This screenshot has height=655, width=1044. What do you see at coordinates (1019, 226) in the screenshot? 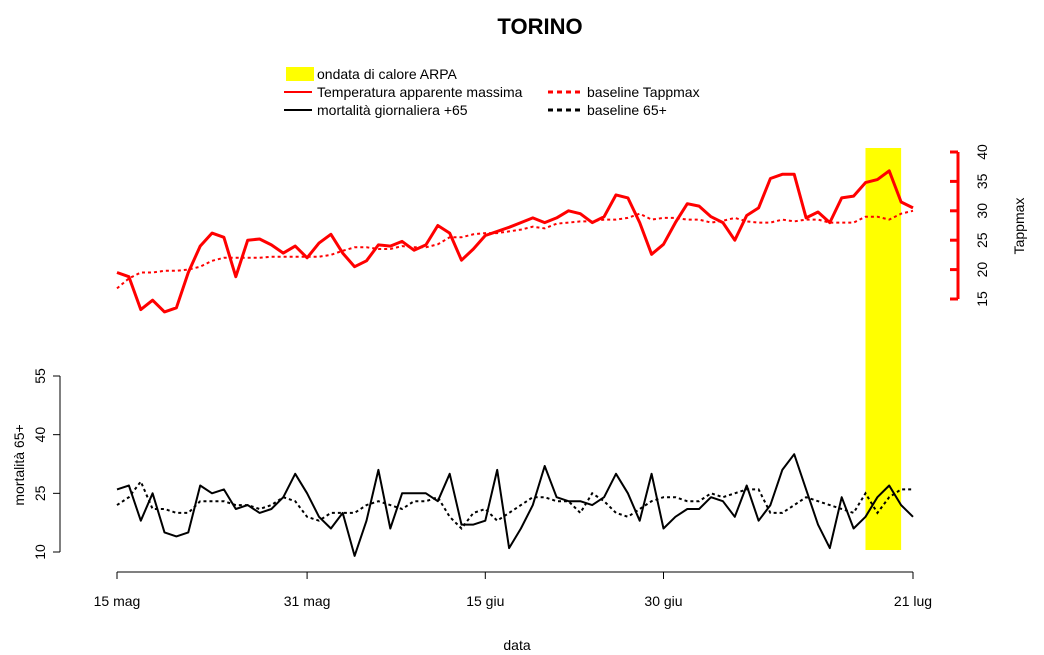
I see `temp-axis-label: Tappmax` at bounding box center [1019, 226].